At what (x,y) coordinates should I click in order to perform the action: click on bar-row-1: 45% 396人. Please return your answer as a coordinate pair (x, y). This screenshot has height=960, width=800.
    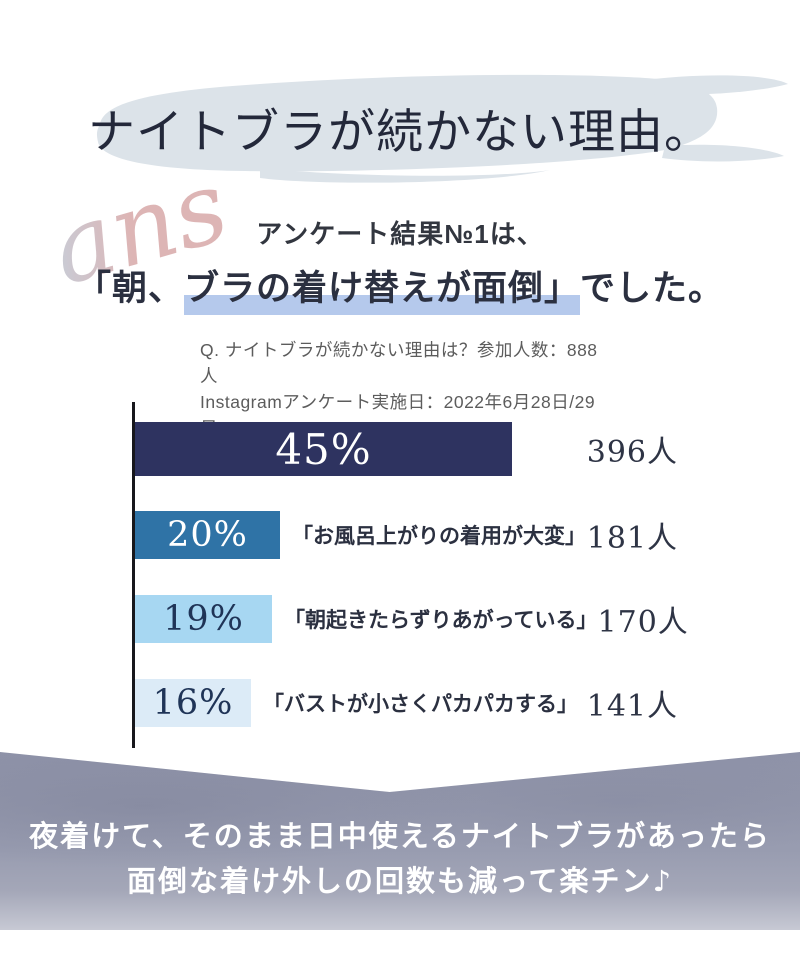
    Looking at the image, I should click on (406, 449).